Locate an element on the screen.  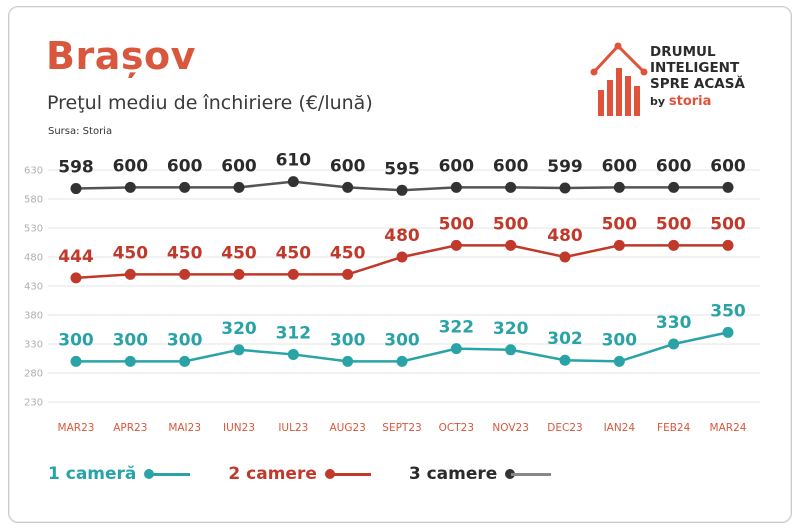
series-3: 598 600 600 600 610 600 595 600 600 599 600 600 600 is located at coordinates (402, 173).